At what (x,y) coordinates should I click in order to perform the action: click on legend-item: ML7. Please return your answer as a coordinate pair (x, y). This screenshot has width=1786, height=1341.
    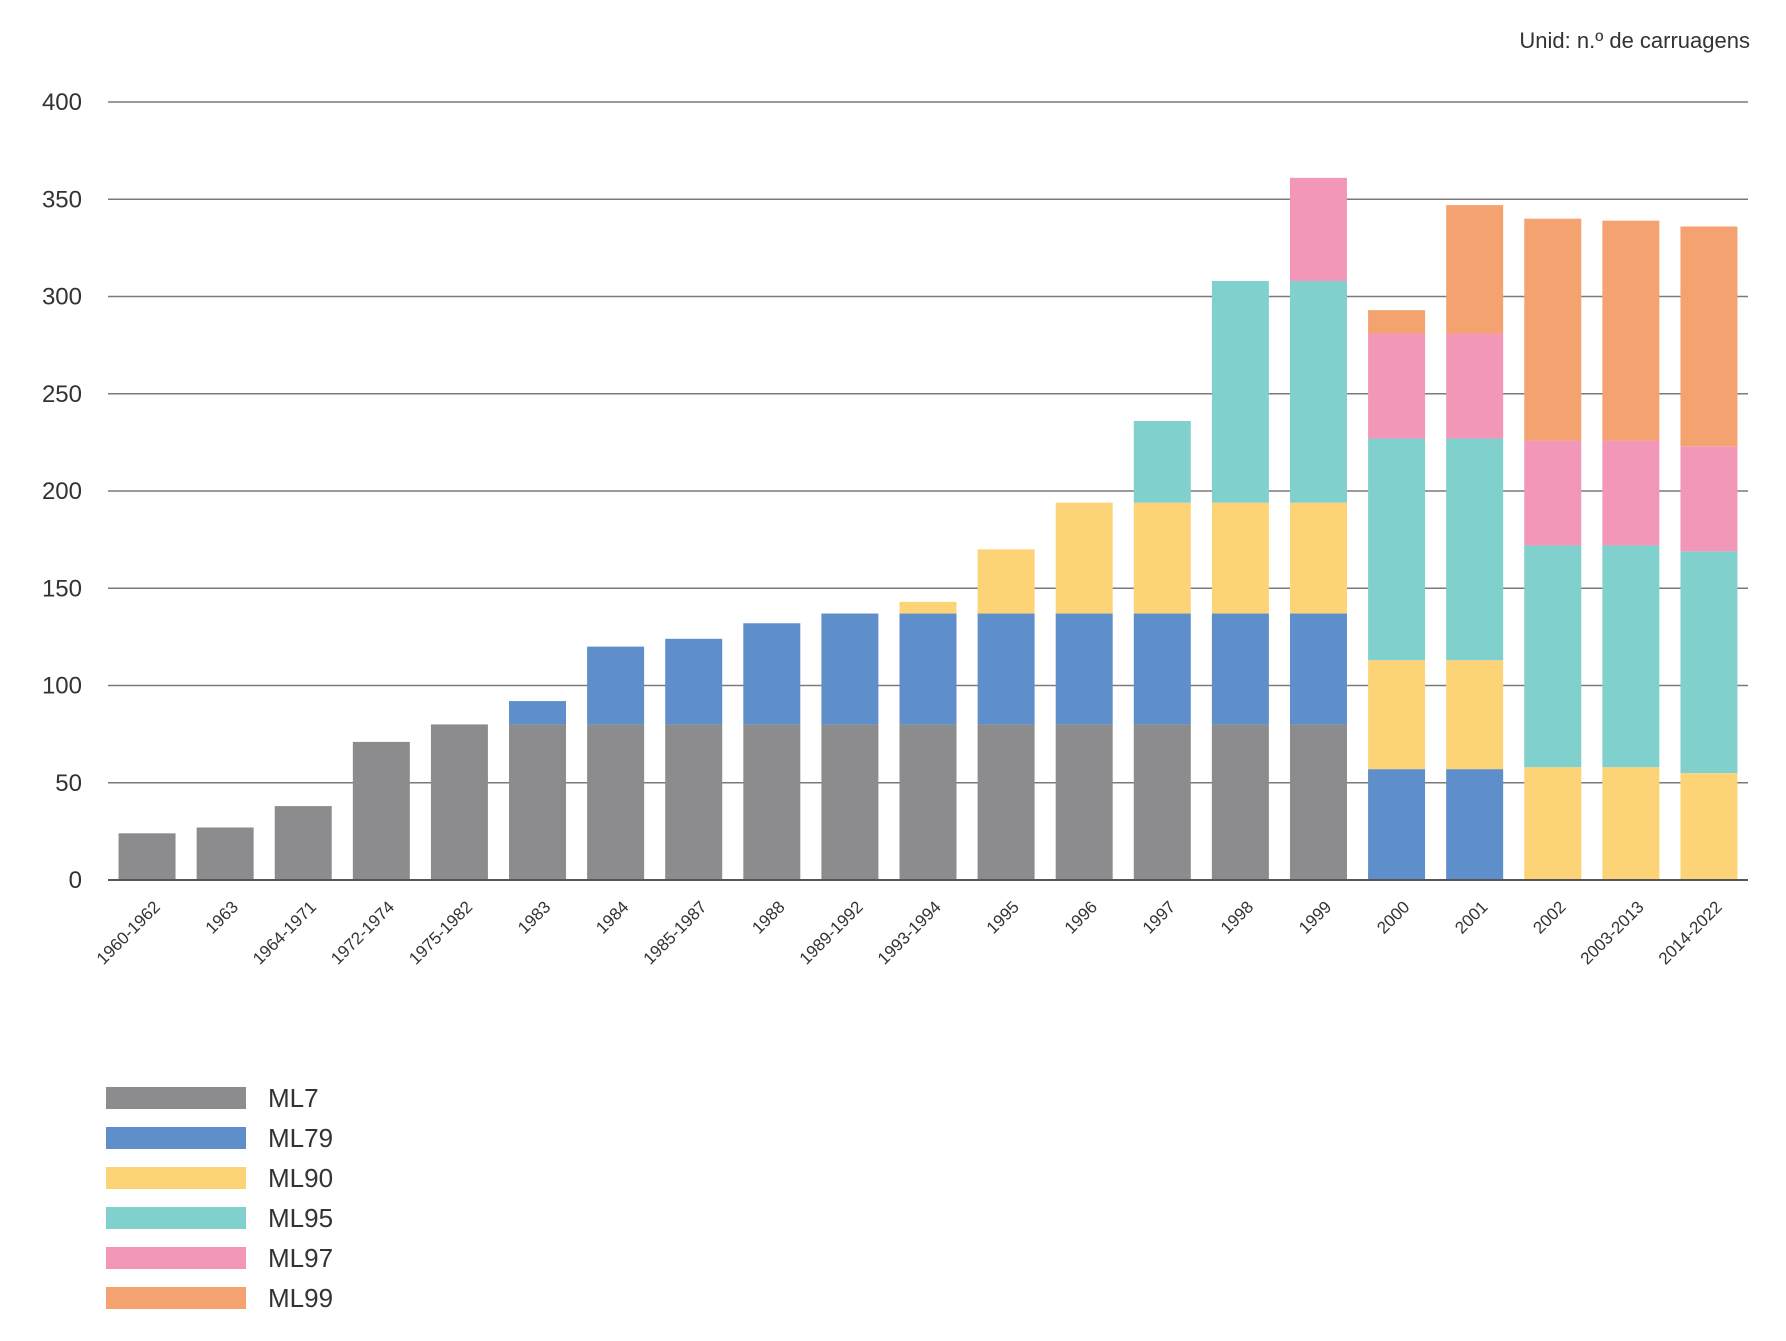
    Looking at the image, I should click on (219, 1098).